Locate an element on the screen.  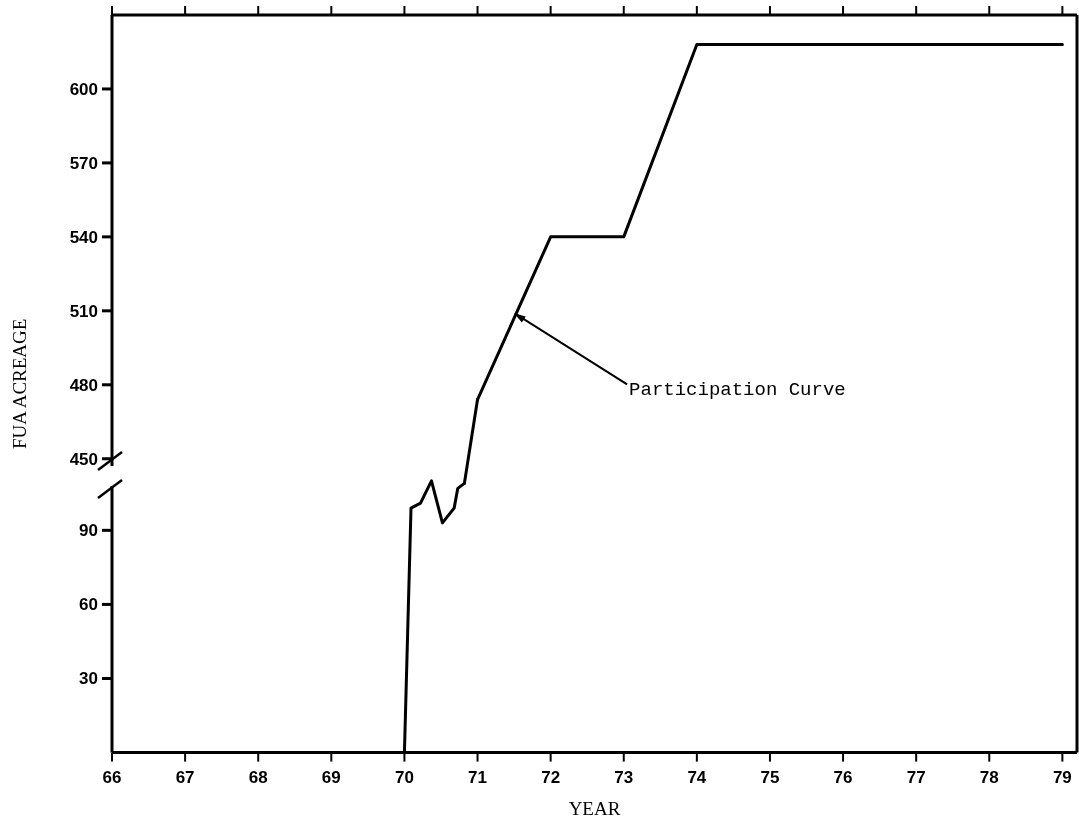
annotation: Participation Curve is located at coordinates (737, 389).